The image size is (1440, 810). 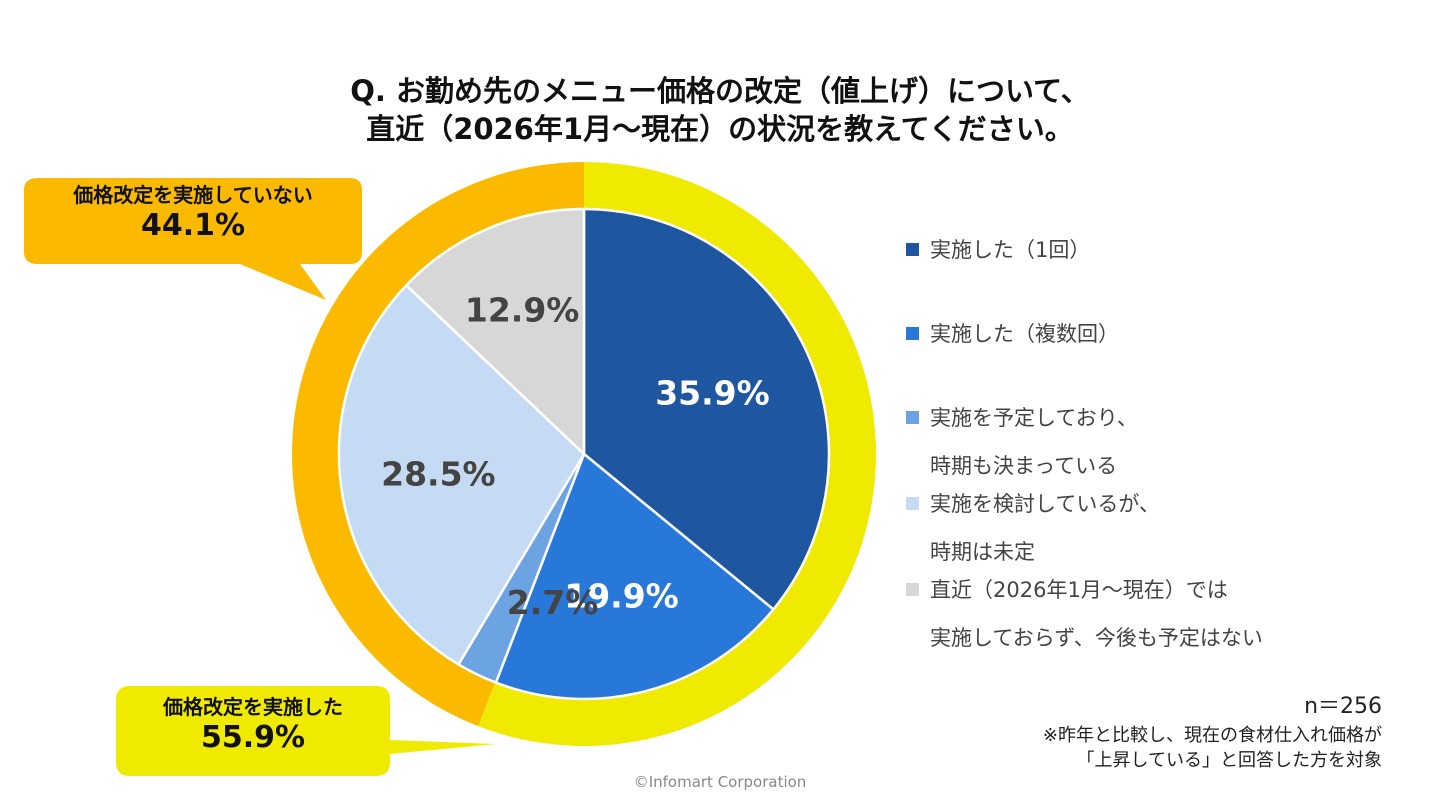 What do you see at coordinates (1034, 418) in the screenshot?
I see `legend-label-line1: 実施を予定しており、` at bounding box center [1034, 418].